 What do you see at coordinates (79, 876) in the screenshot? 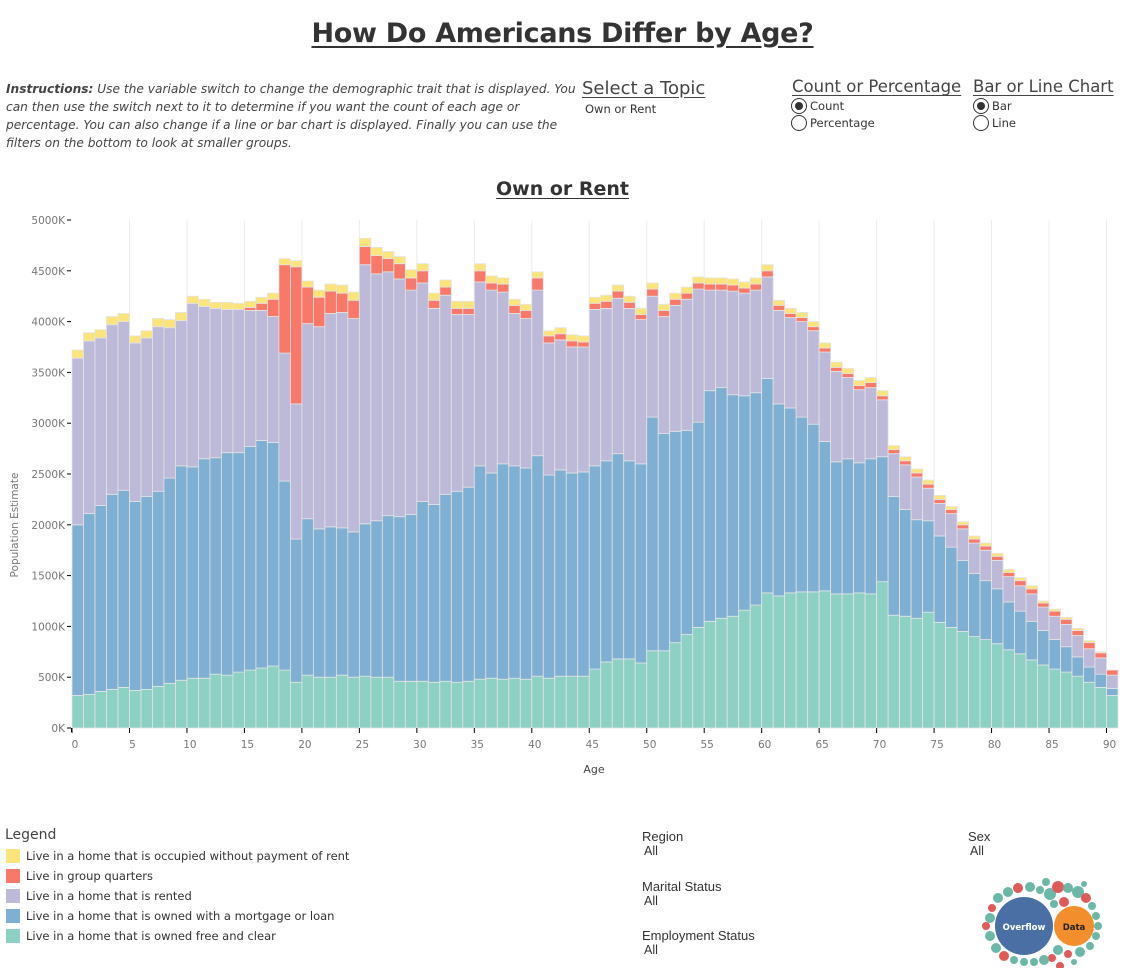
I see `legend-item: Live in group quarters` at bounding box center [79, 876].